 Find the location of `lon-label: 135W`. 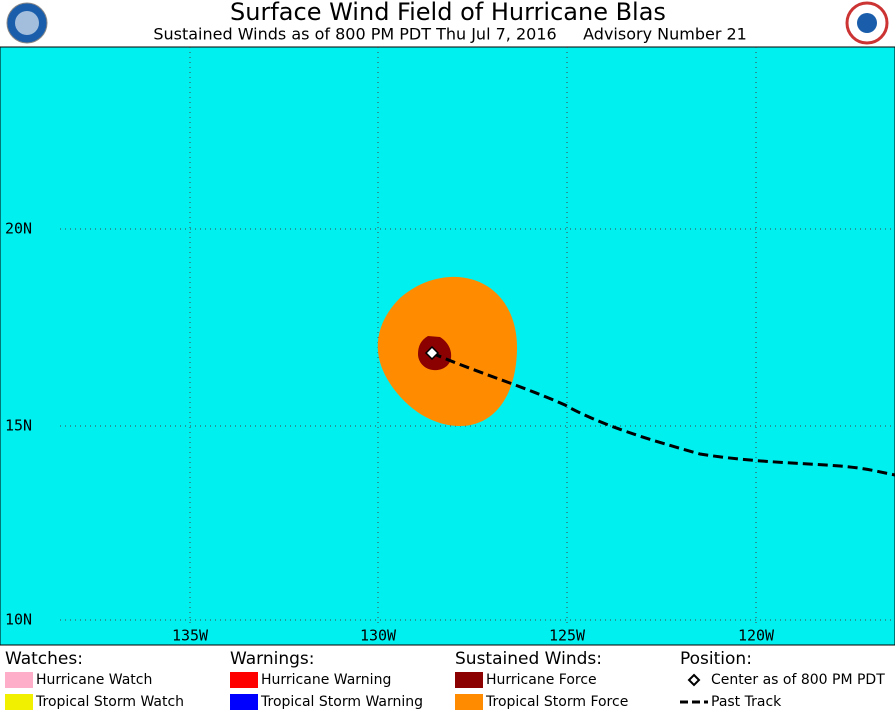

lon-label: 135W is located at coordinates (190, 636).